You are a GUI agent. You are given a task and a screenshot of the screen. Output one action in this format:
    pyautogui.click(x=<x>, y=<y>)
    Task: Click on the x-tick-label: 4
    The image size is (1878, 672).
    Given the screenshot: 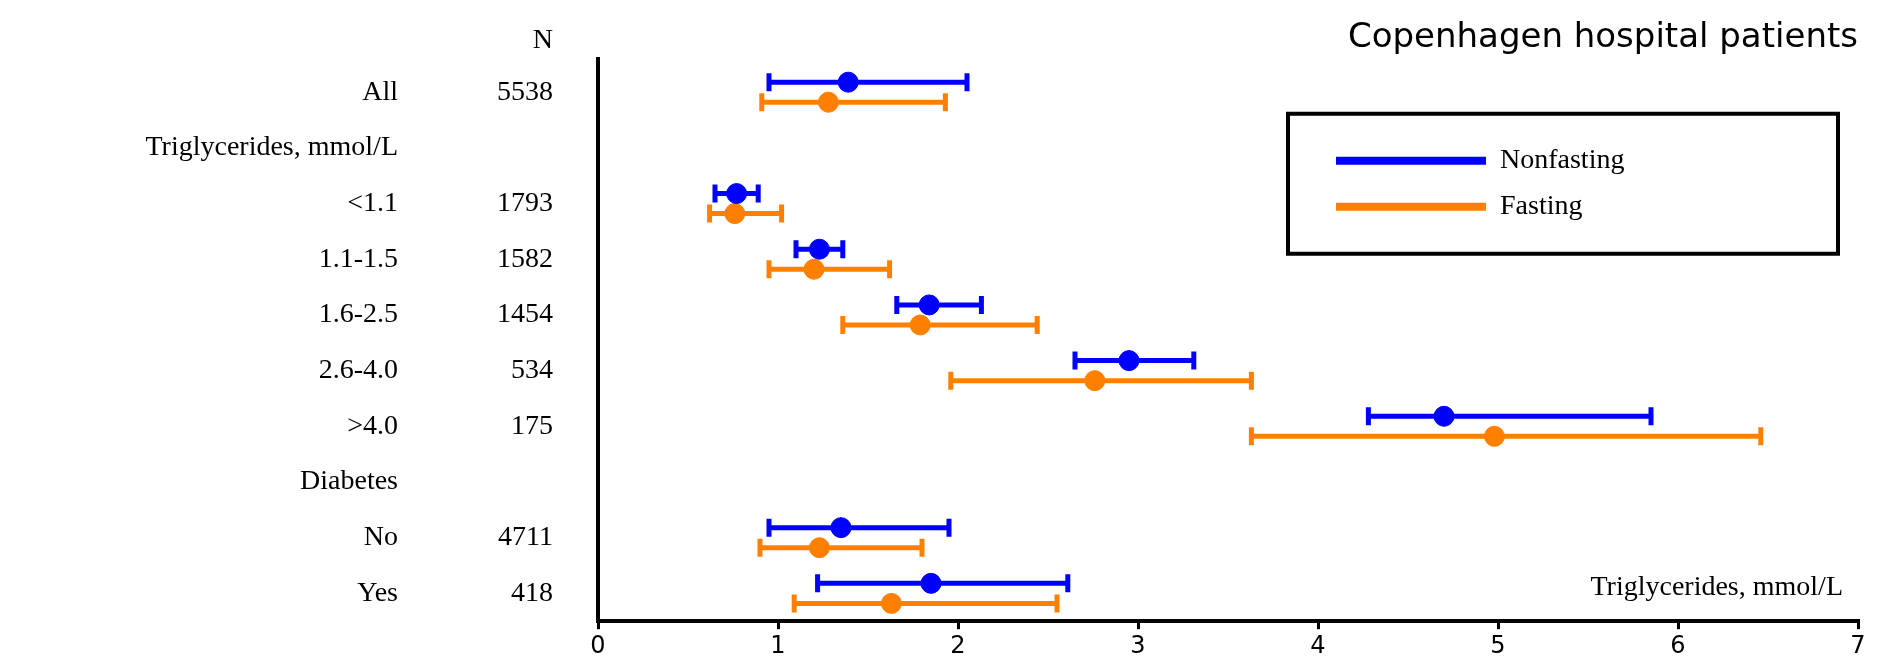 What is the action you would take?
    pyautogui.click(x=1318, y=644)
    